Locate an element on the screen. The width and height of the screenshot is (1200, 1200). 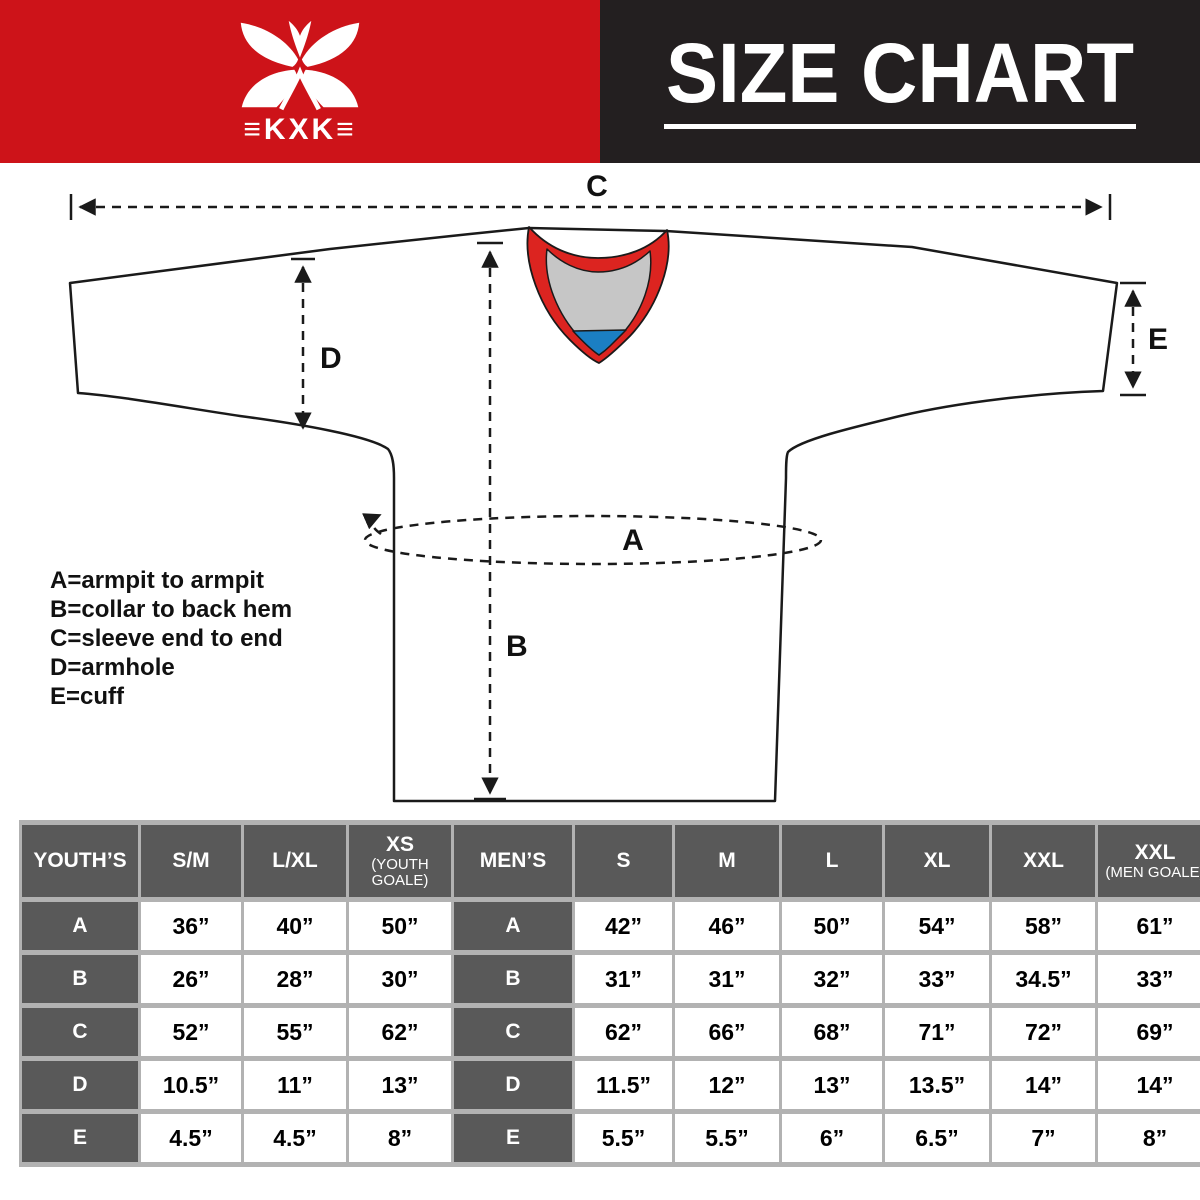
value-cell: 11” is located at coordinates (295, 1085).